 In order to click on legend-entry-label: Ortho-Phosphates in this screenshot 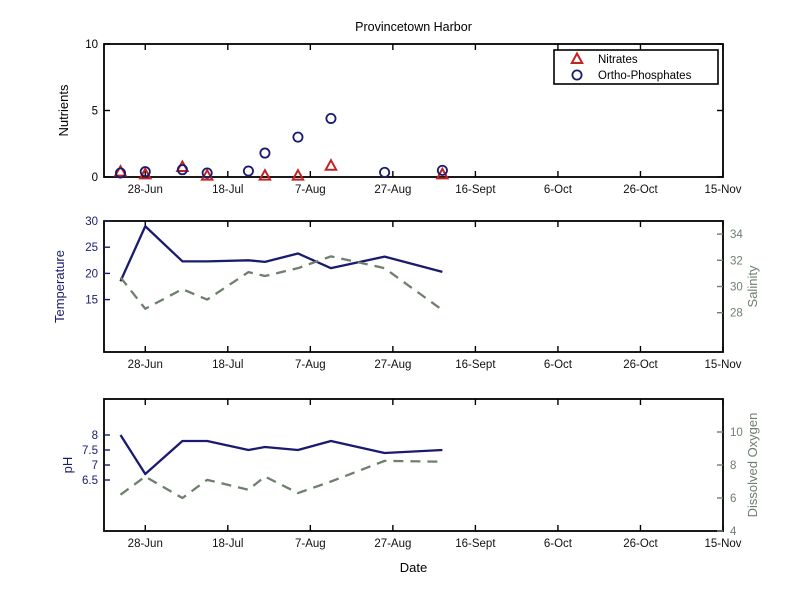, I will do `click(645, 76)`.